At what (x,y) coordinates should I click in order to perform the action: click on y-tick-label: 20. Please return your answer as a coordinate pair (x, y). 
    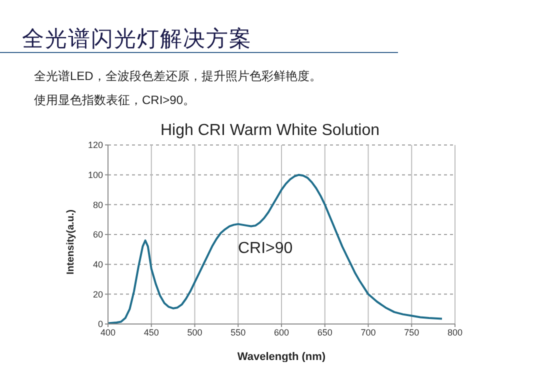
    Looking at the image, I should click on (97, 294).